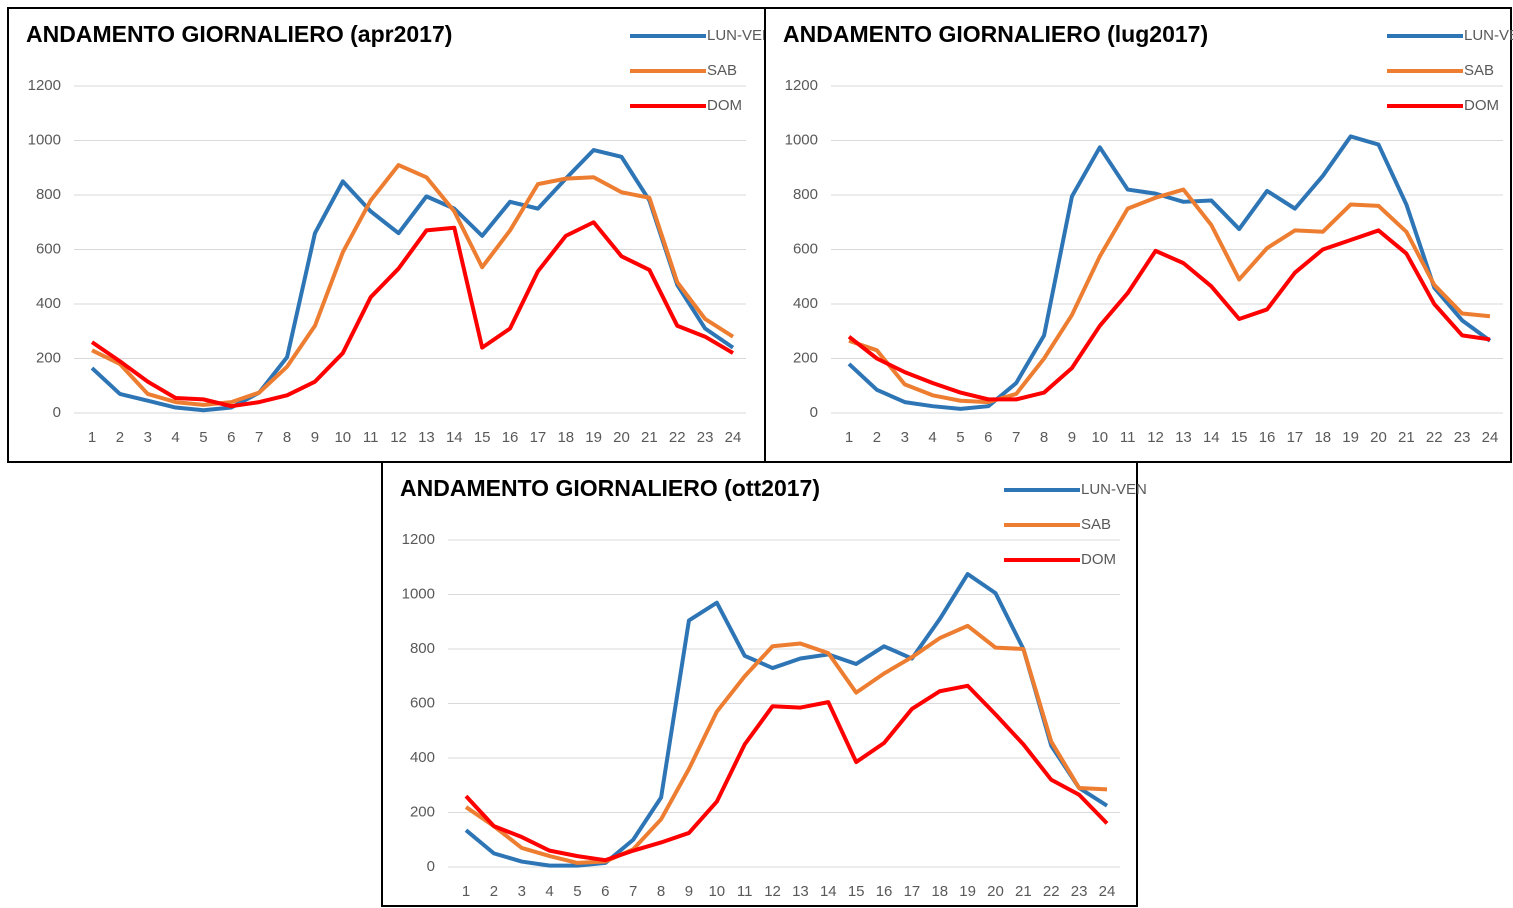 The width and height of the screenshot is (1513, 908). I want to click on chart-title: ANDAMENTO GIORNALIERO (apr2017), so click(239, 34).